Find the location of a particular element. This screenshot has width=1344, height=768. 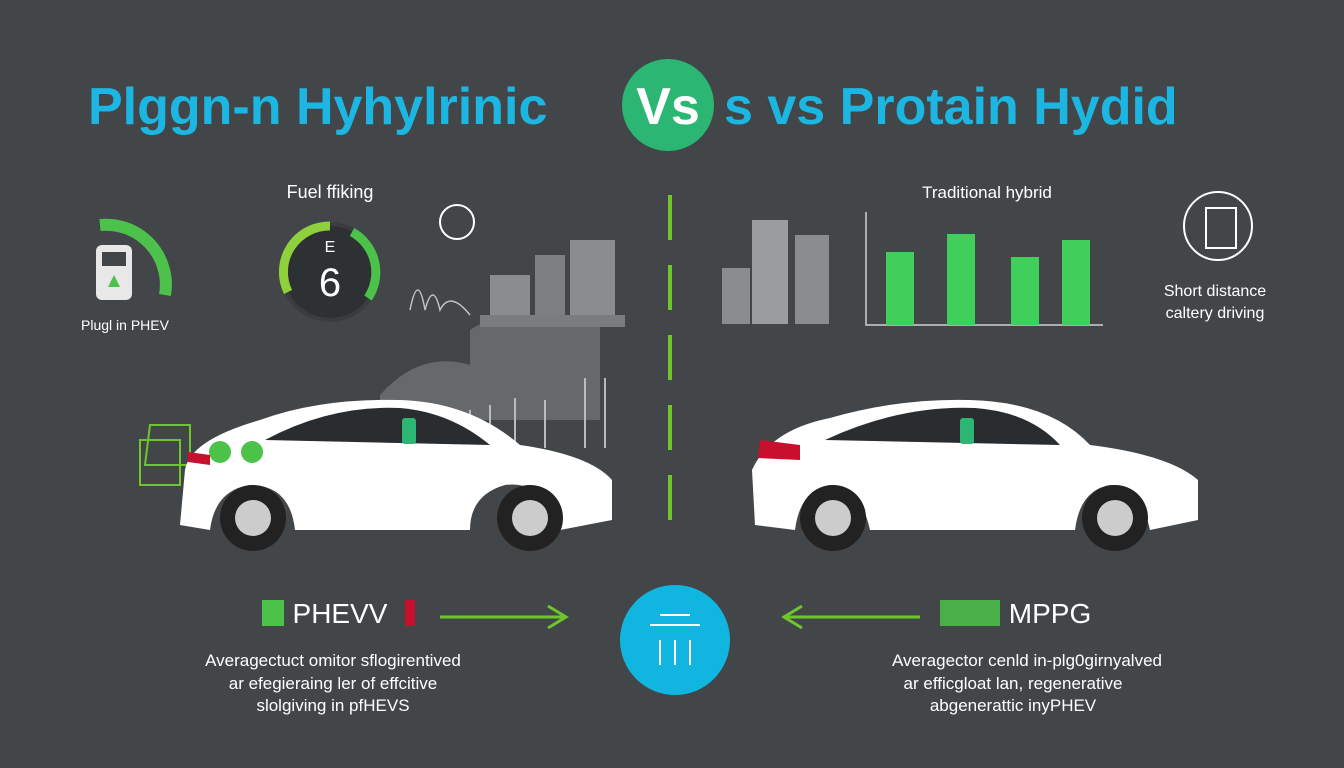

arrow-right is located at coordinates (504, 617).